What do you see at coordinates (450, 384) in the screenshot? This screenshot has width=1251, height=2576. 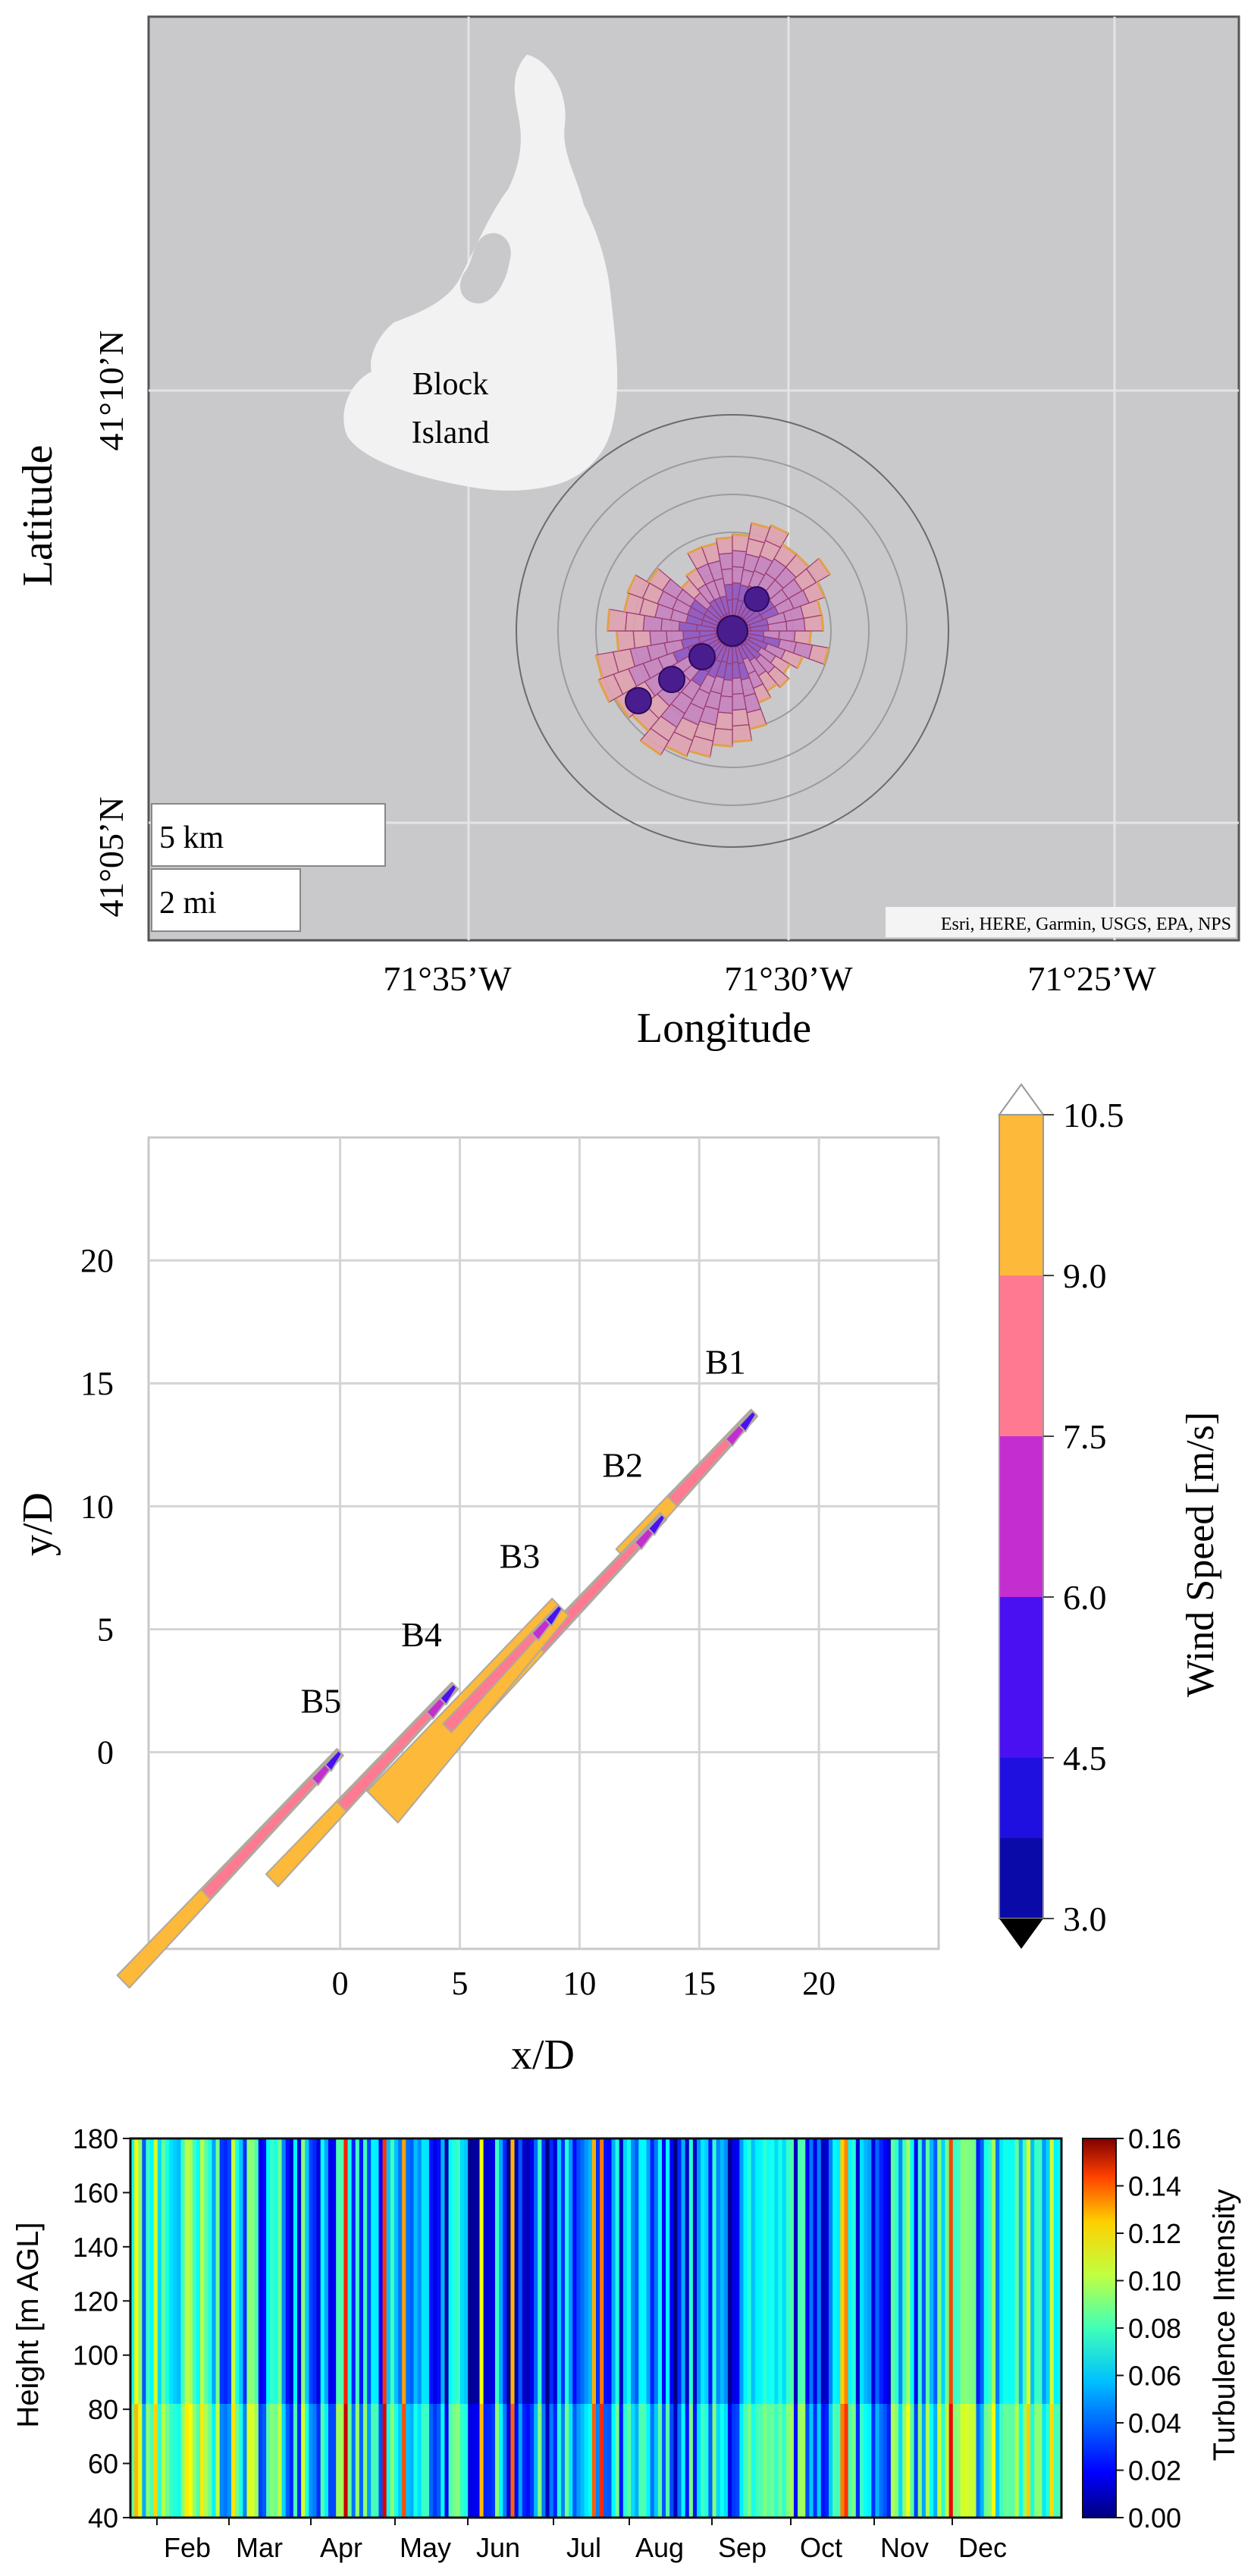 I see `island-label-line1: Block` at bounding box center [450, 384].